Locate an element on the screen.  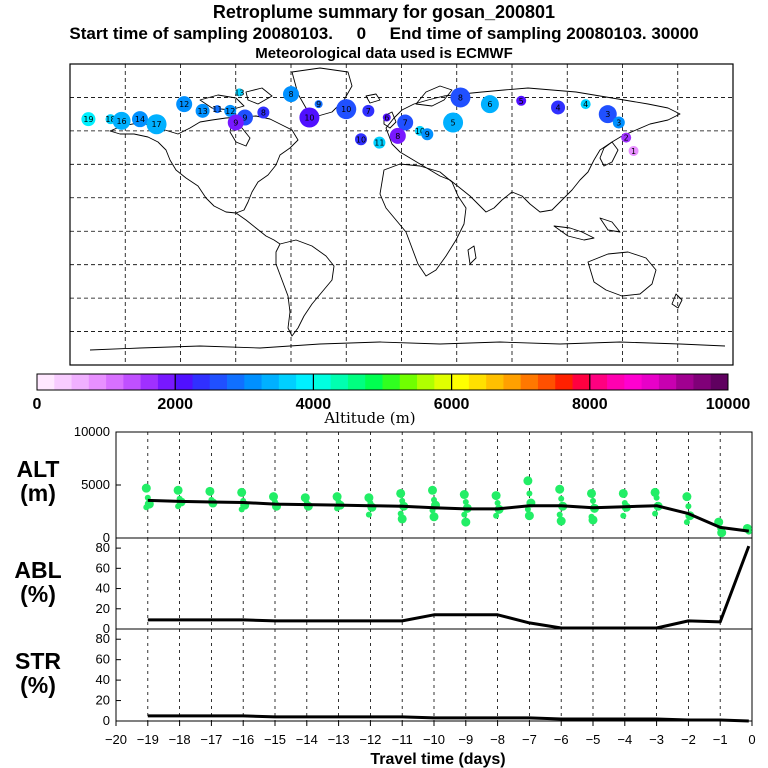
panel-label-abl: ABL is located at coordinates (37, 570).